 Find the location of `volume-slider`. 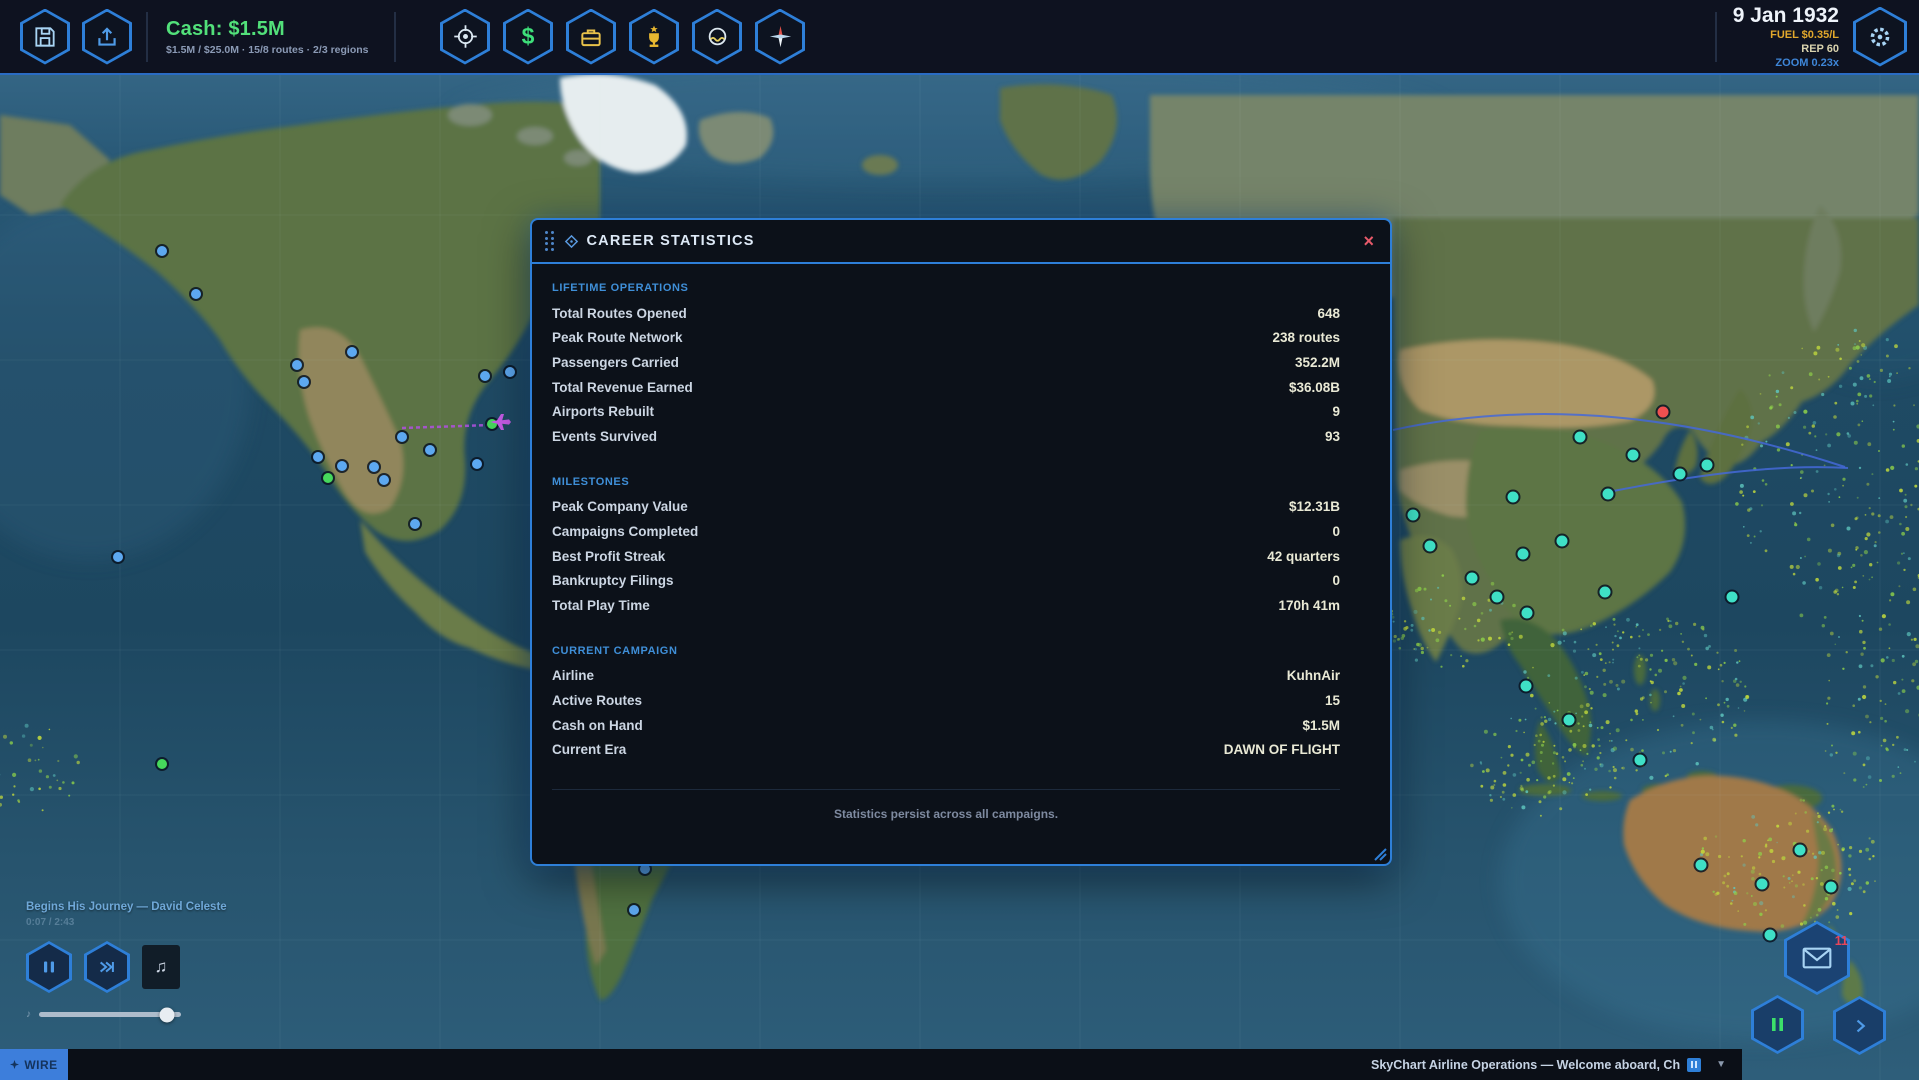

volume-slider is located at coordinates (110, 1014).